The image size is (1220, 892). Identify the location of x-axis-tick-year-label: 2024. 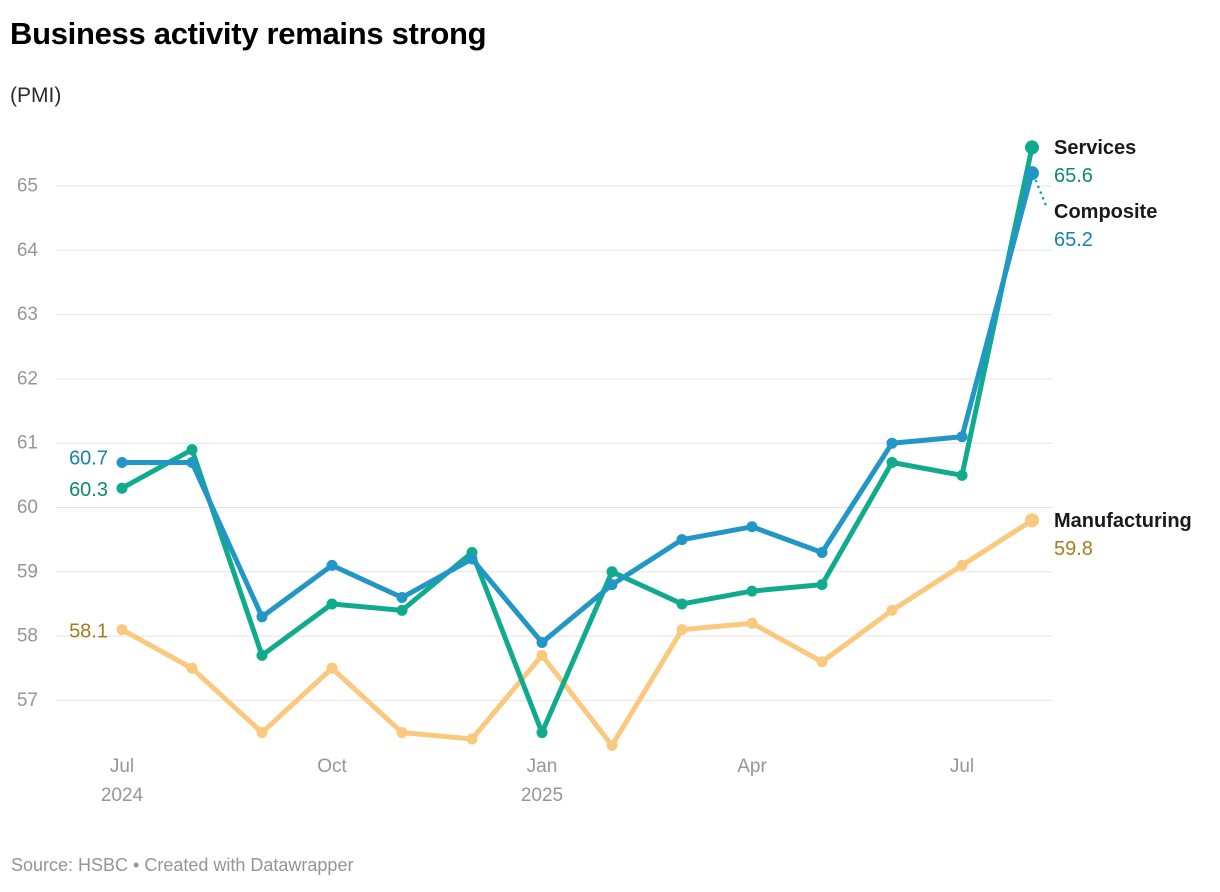
(122, 795).